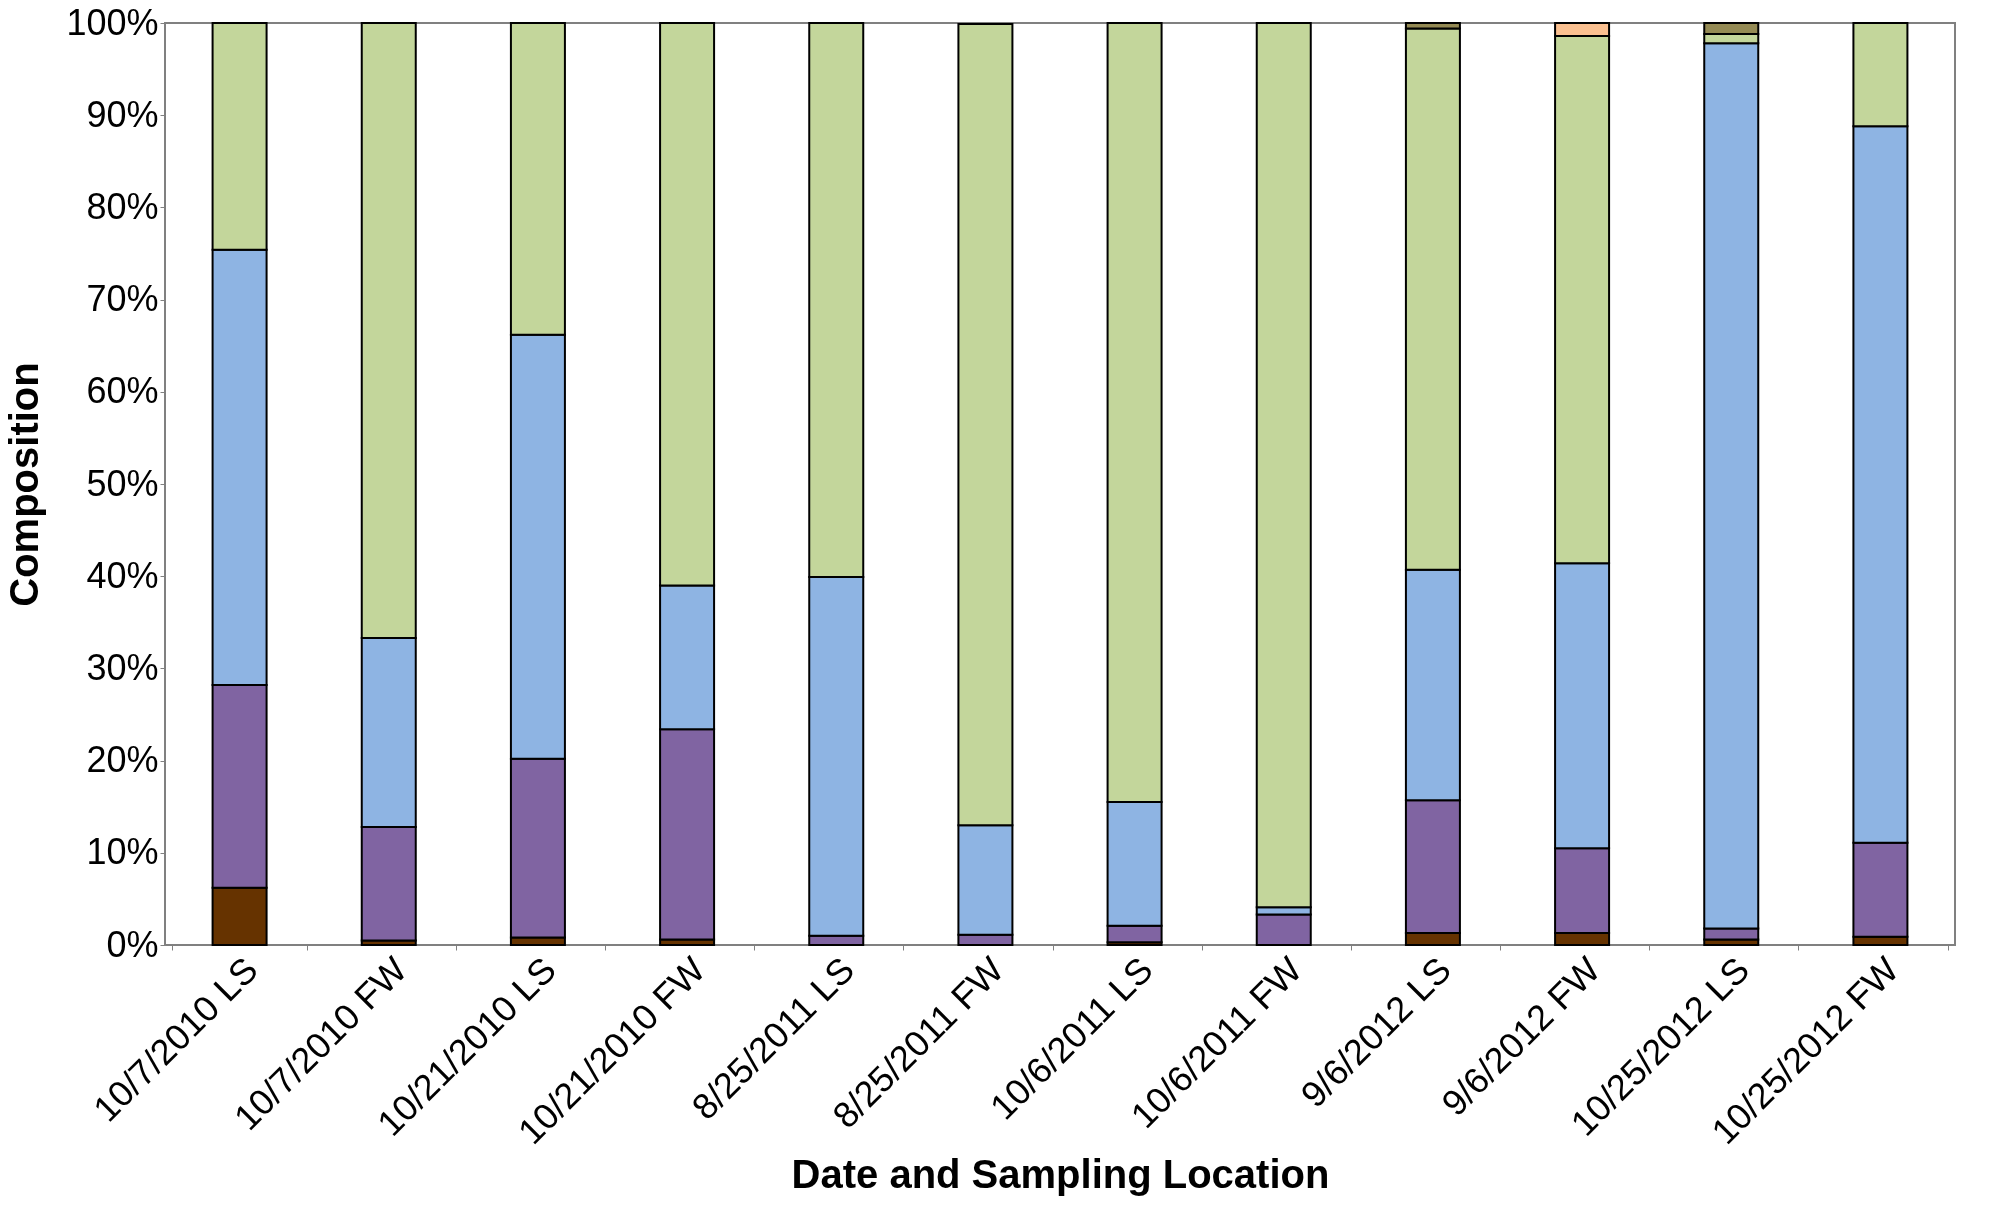  What do you see at coordinates (122, 760) in the screenshot?
I see `y-tick-label: 20%` at bounding box center [122, 760].